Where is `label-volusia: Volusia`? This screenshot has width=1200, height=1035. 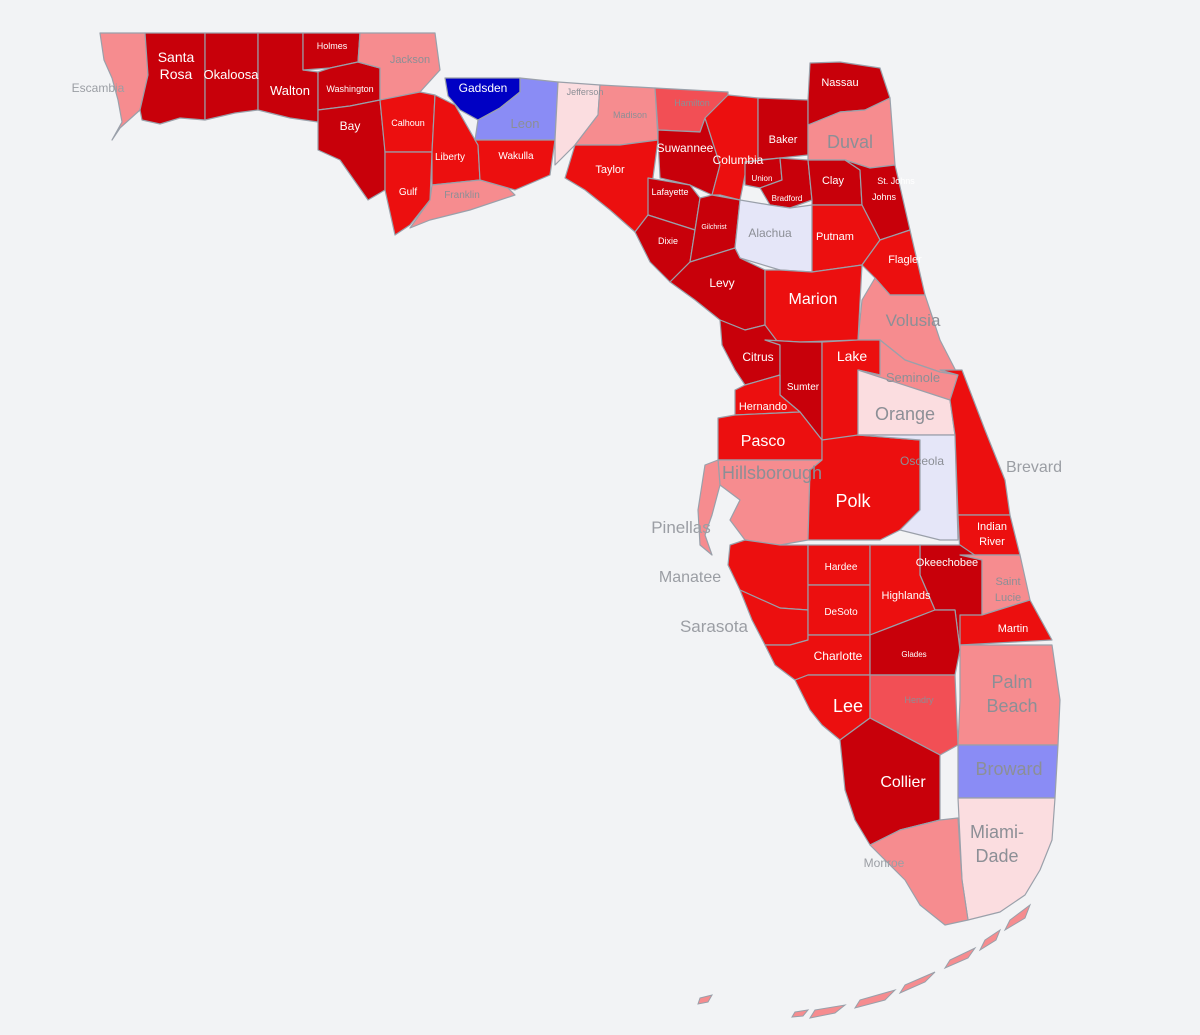 label-volusia: Volusia is located at coordinates (913, 320).